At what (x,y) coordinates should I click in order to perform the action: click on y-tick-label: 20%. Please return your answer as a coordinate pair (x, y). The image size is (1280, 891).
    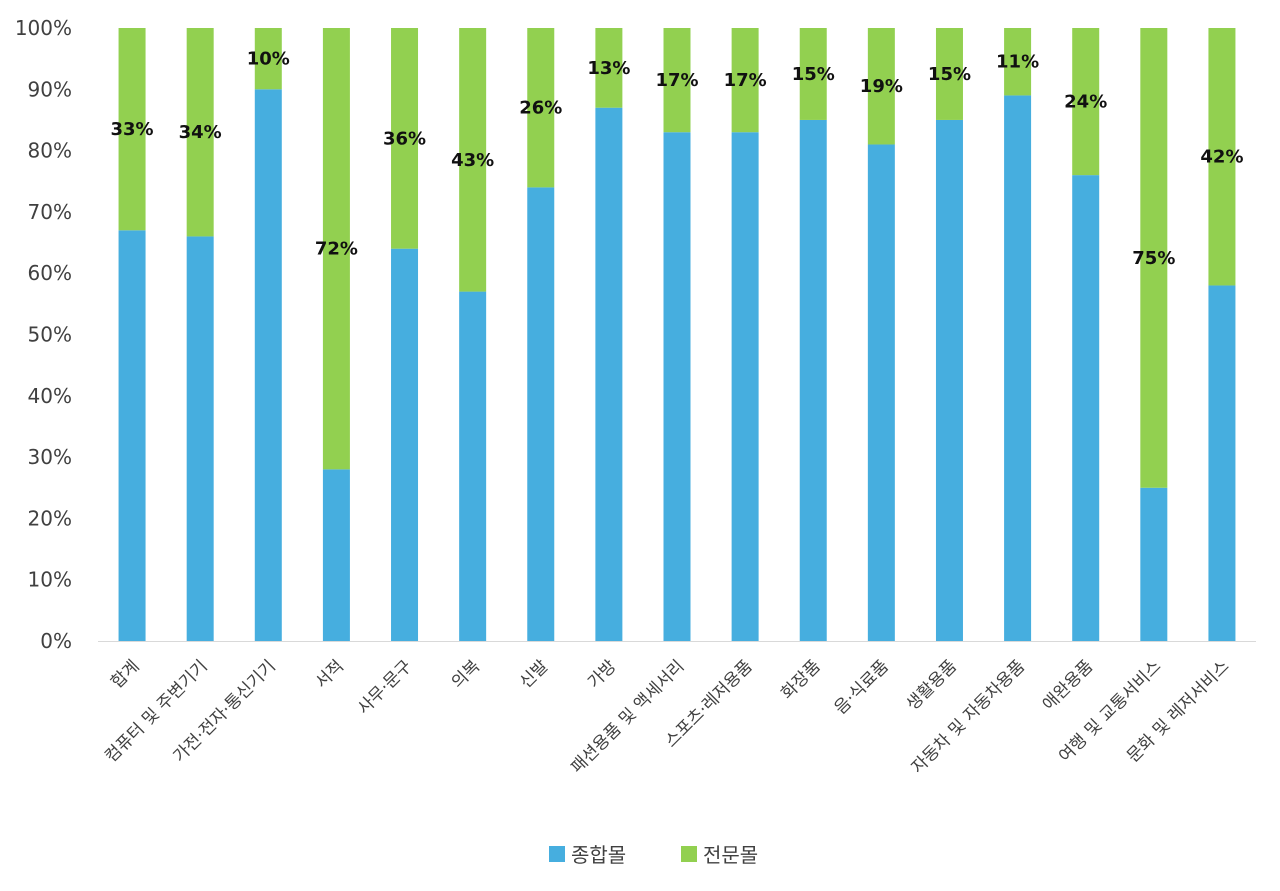
    Looking at the image, I should click on (50, 518).